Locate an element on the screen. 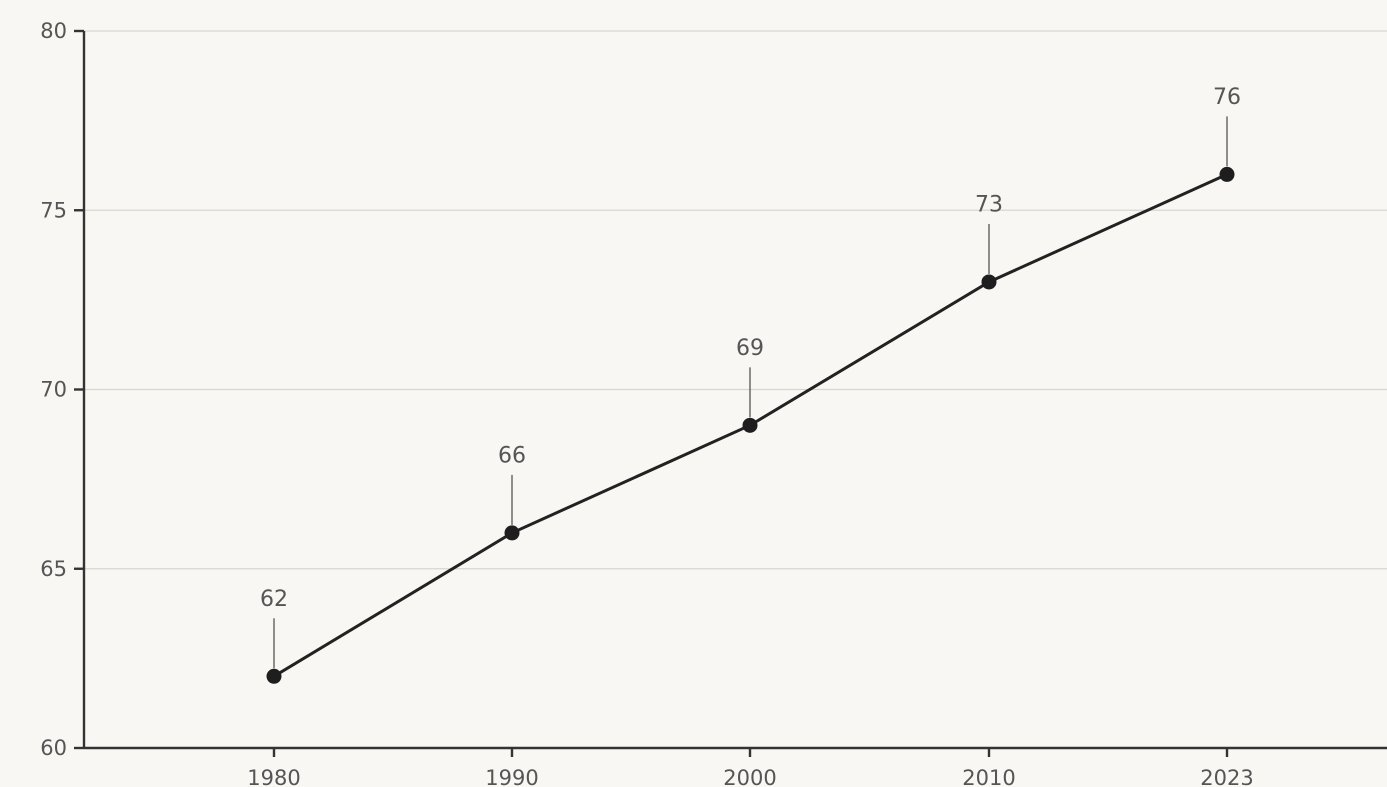 This screenshot has width=1387, height=787. x-tick-label: 2000 is located at coordinates (749, 776).